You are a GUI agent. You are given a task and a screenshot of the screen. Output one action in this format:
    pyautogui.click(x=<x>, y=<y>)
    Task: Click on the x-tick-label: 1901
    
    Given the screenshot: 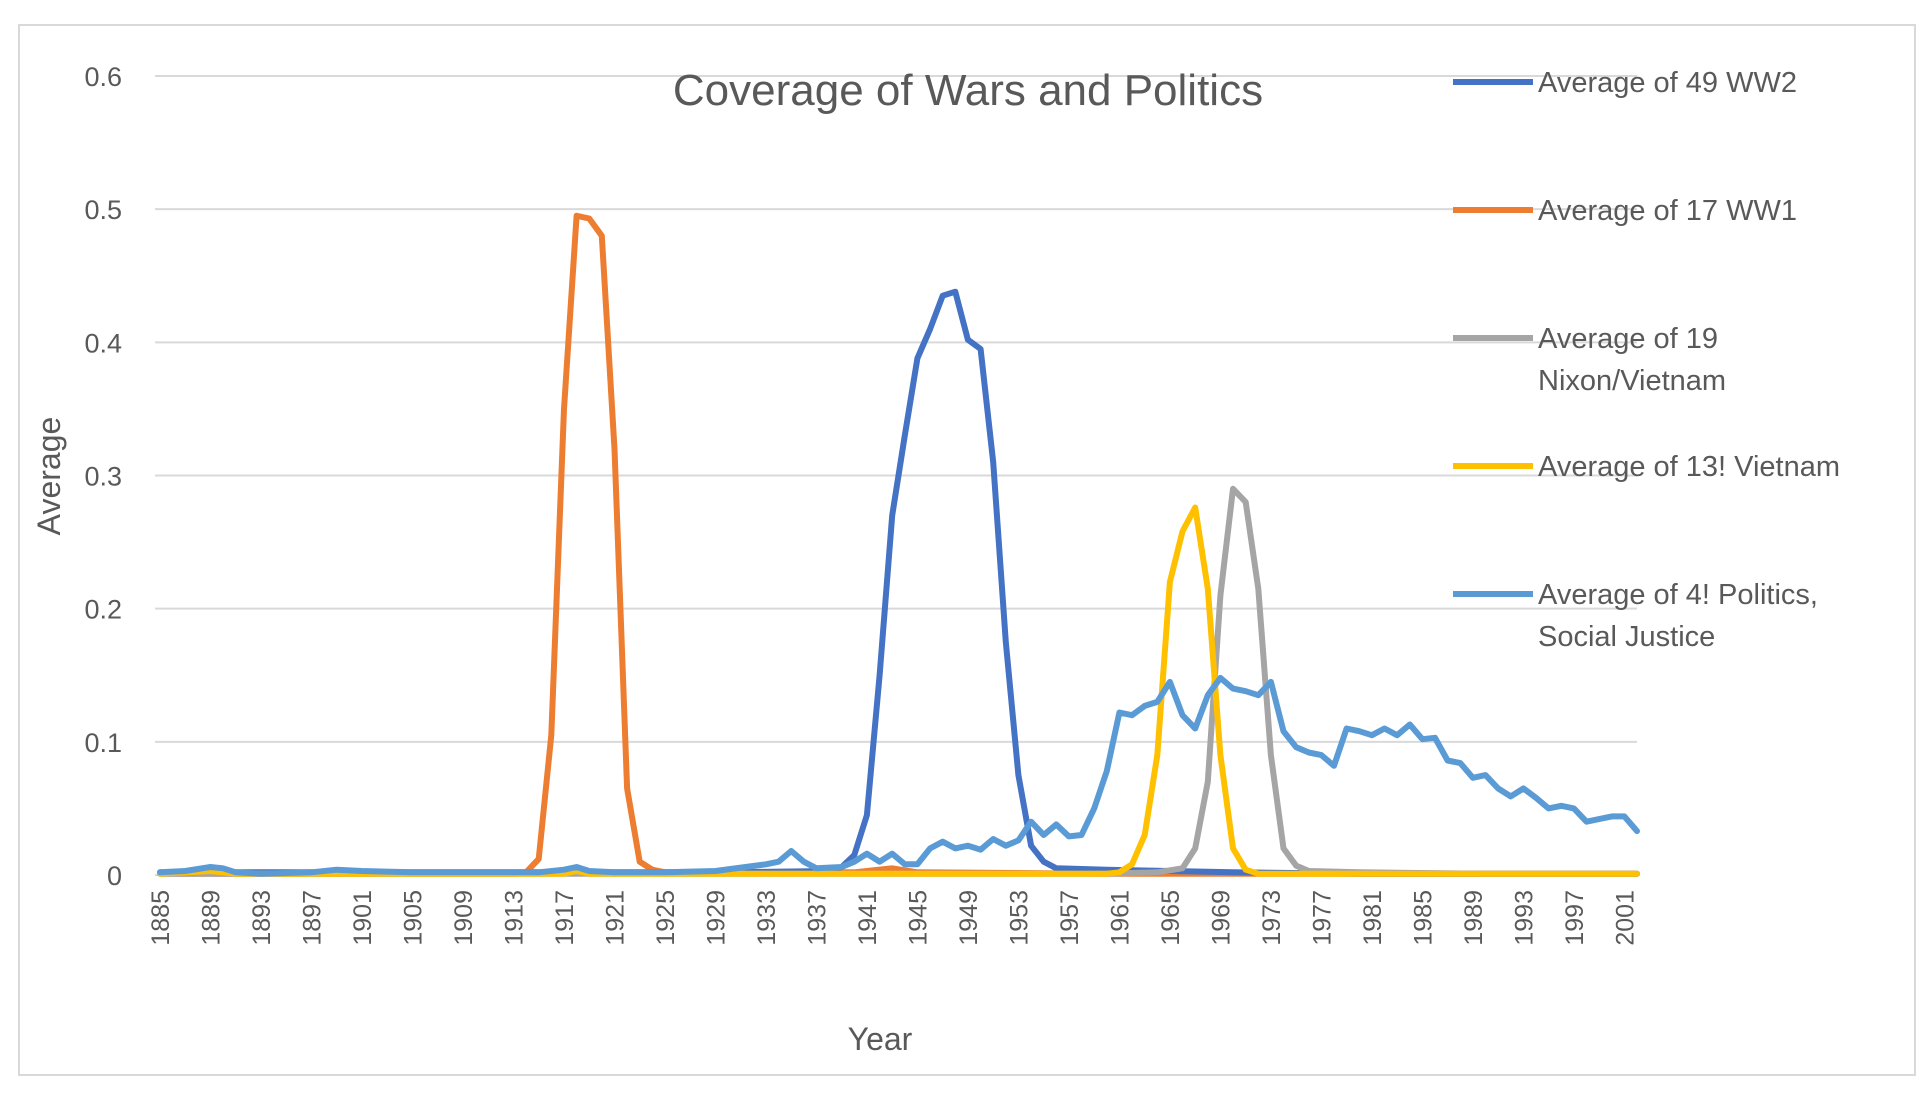 What is the action you would take?
    pyautogui.click(x=363, y=918)
    